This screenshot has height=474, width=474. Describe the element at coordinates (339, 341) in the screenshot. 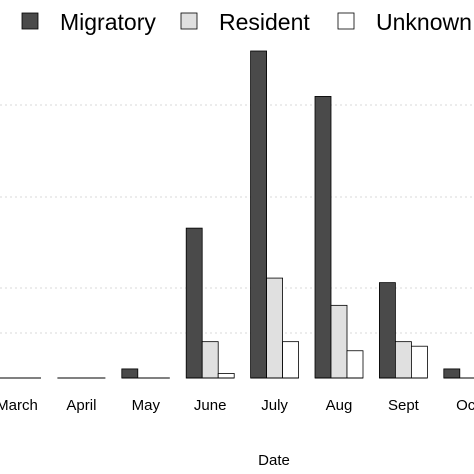

I see `bar-resident-aug` at that location.